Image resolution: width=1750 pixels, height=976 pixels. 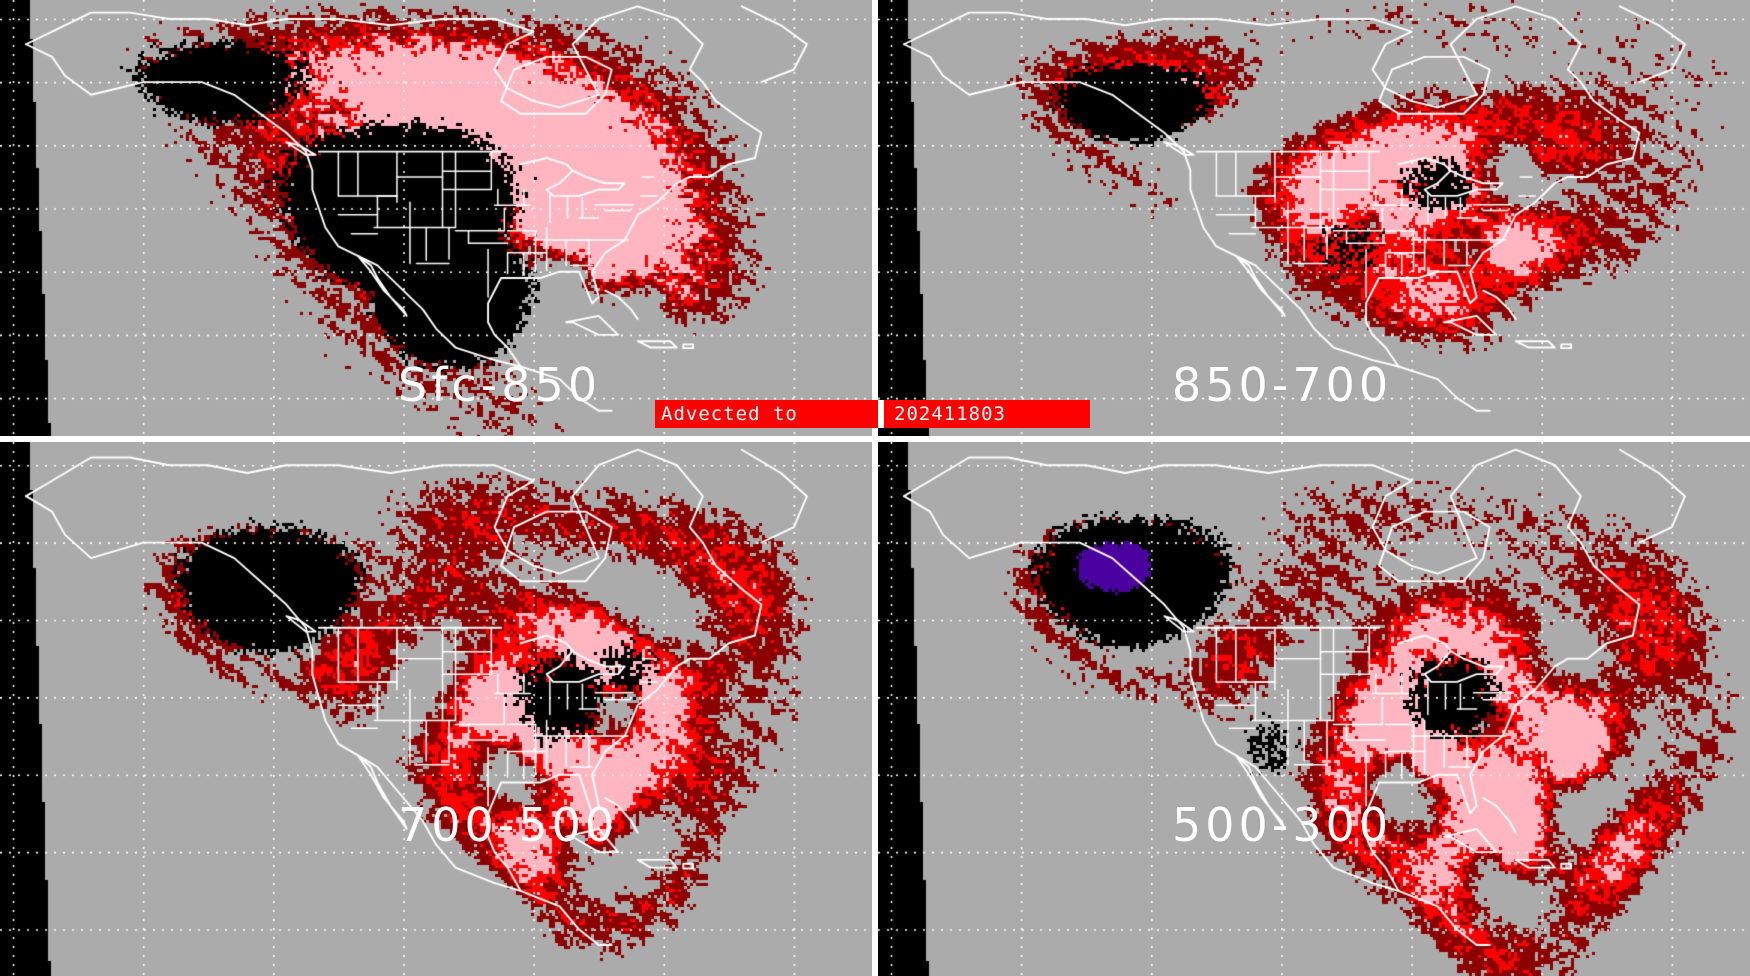 I want to click on panel-divider-horizontal, so click(x=875, y=439).